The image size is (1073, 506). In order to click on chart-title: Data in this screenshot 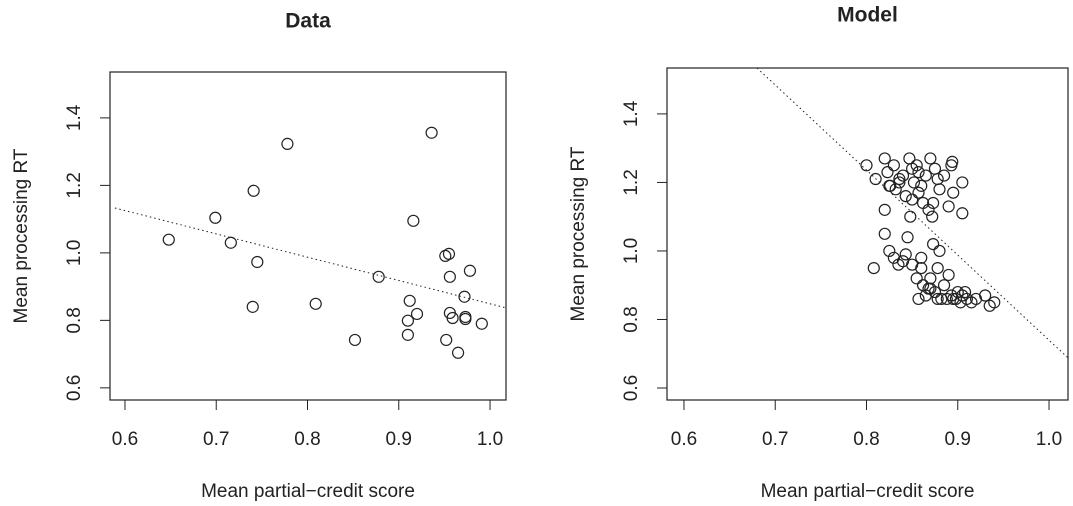, I will do `click(308, 21)`.